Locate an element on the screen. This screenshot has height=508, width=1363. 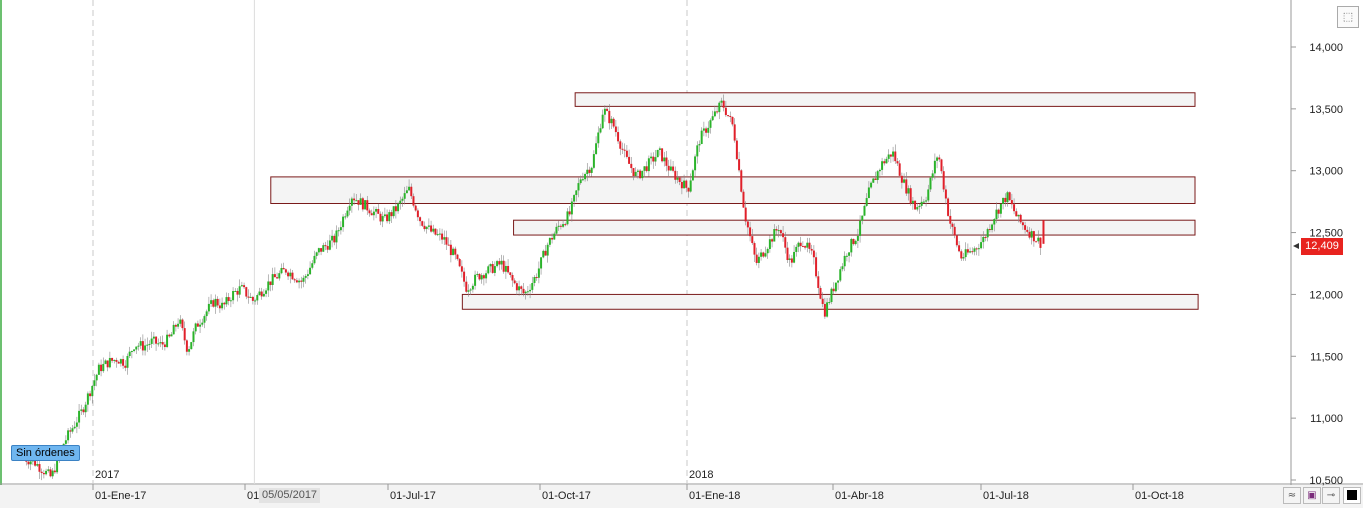
x-tick-label-1: 01 is located at coordinates (253, 496).